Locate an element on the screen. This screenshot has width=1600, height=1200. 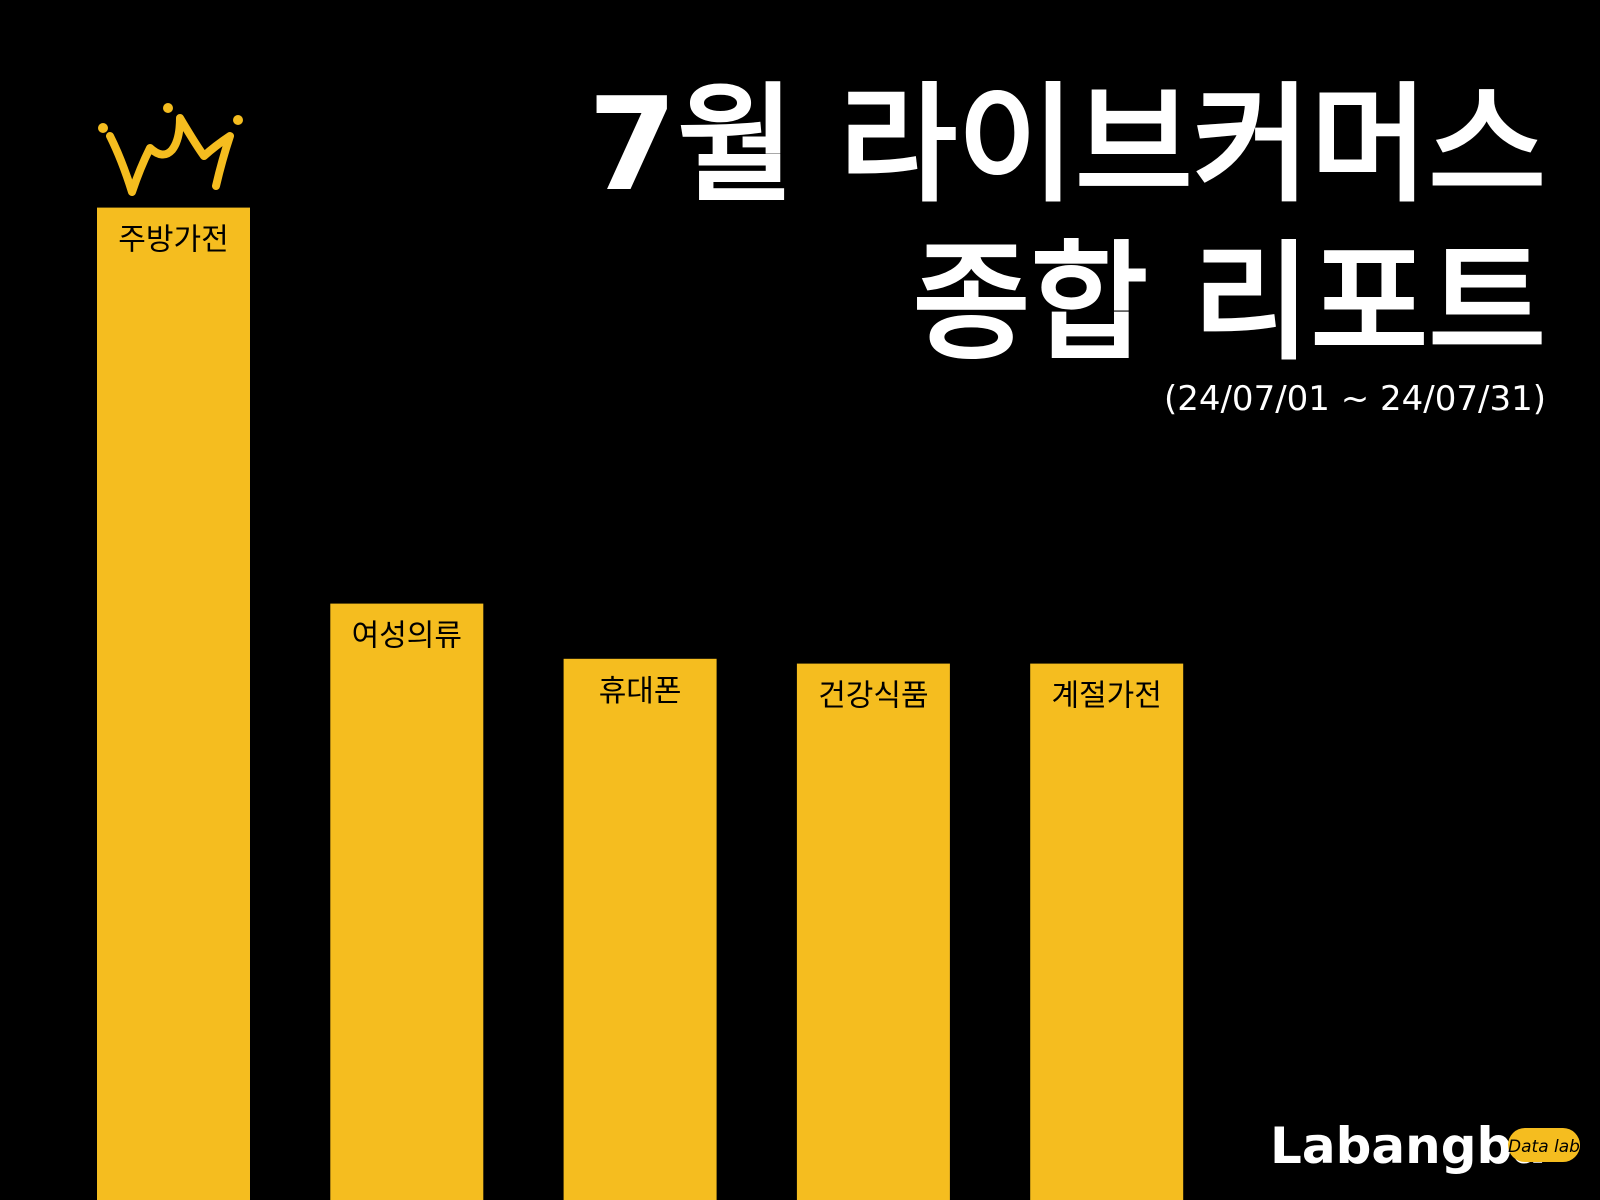
brand-logo: Labangba is located at coordinates (1408, 1146).